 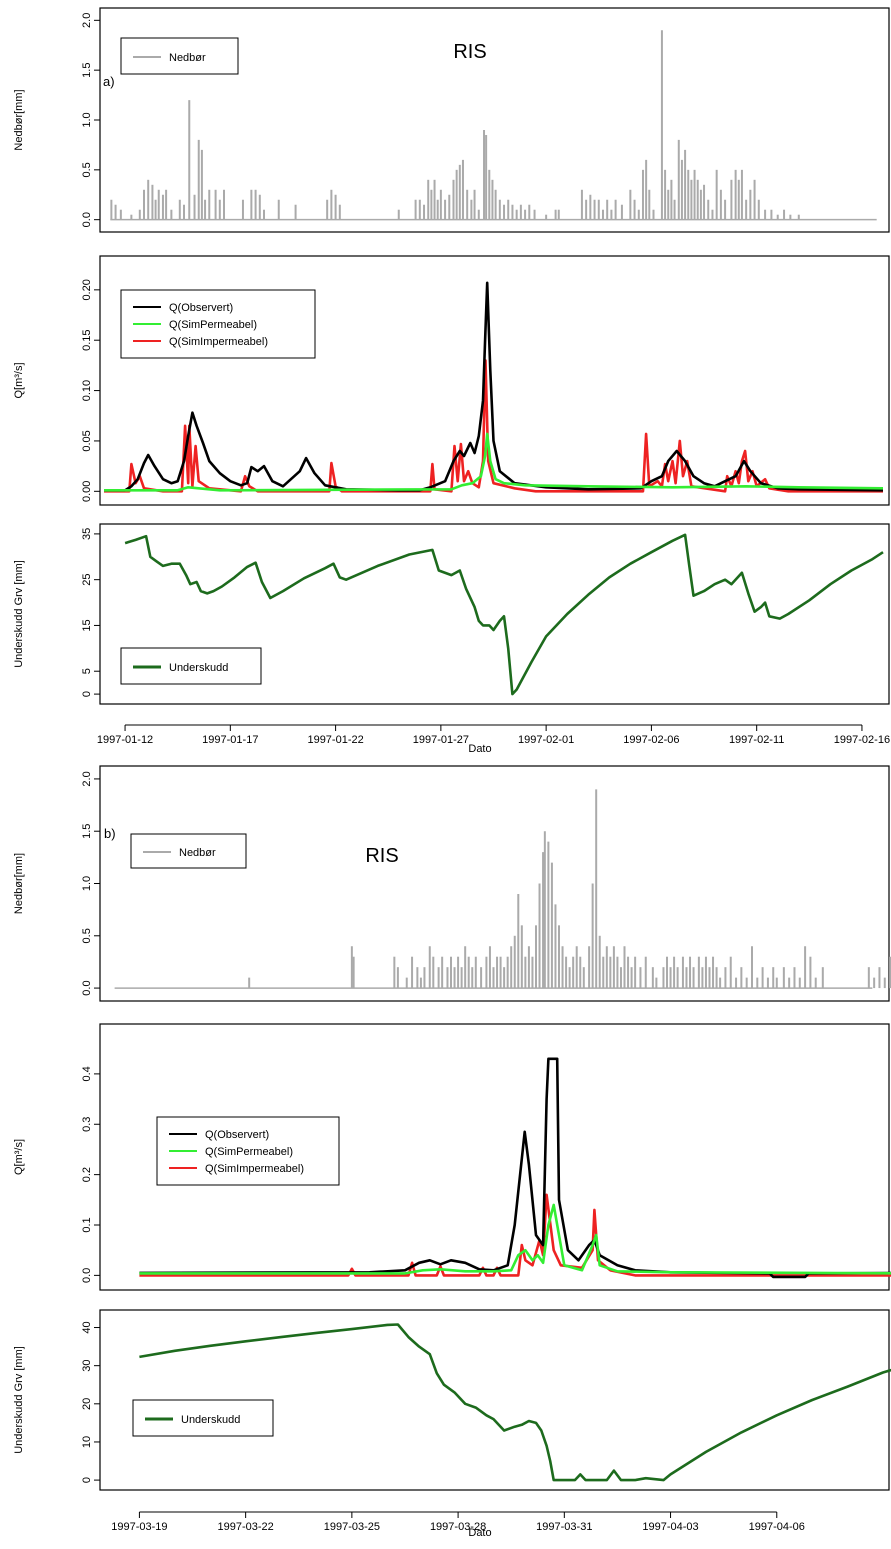 What do you see at coordinates (458, 1527) in the screenshot?
I see `x-tick-label: 1997-03-28` at bounding box center [458, 1527].